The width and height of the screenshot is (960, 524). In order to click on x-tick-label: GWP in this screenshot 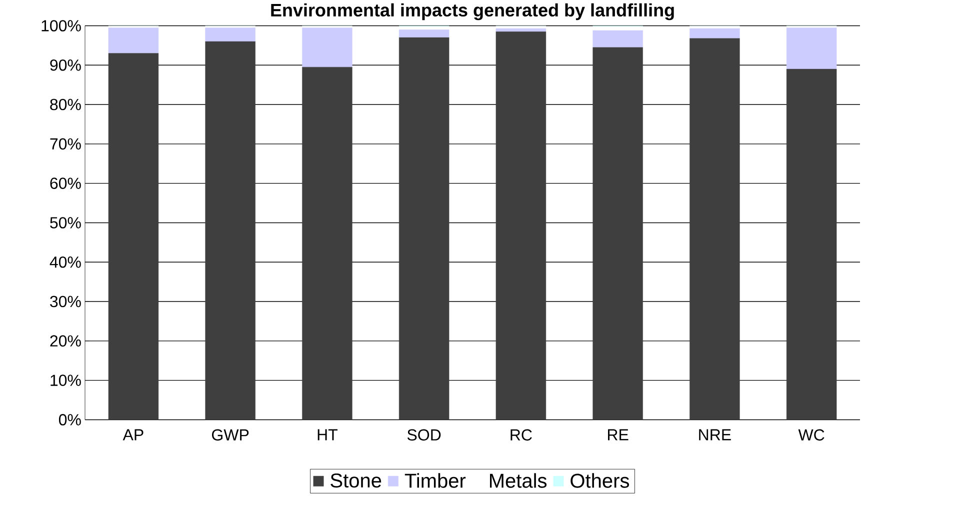, I will do `click(230, 435)`.